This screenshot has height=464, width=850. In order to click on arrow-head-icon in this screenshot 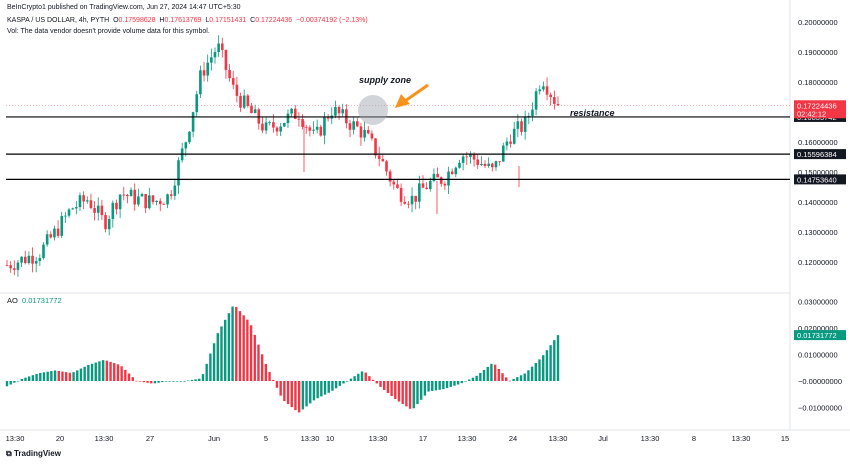, I will do `click(402, 101)`.